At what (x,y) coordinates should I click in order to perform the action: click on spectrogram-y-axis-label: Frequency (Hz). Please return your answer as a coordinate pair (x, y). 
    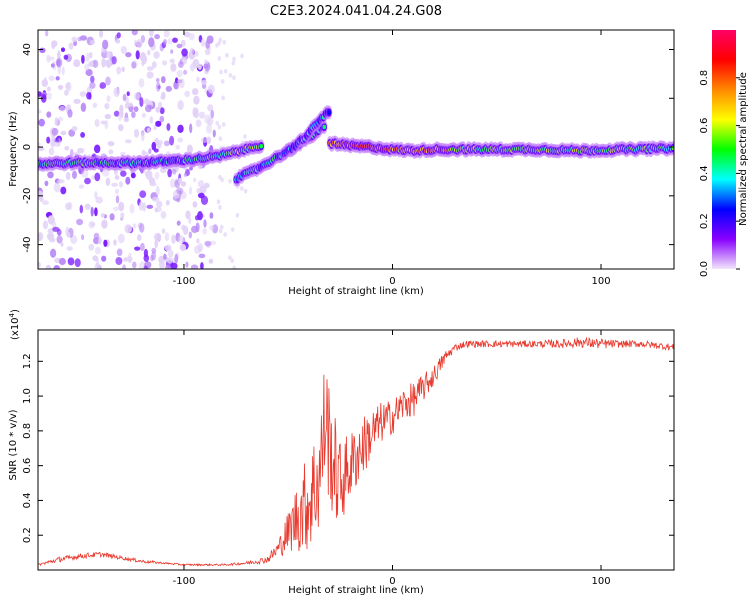
    Looking at the image, I should click on (13, 149).